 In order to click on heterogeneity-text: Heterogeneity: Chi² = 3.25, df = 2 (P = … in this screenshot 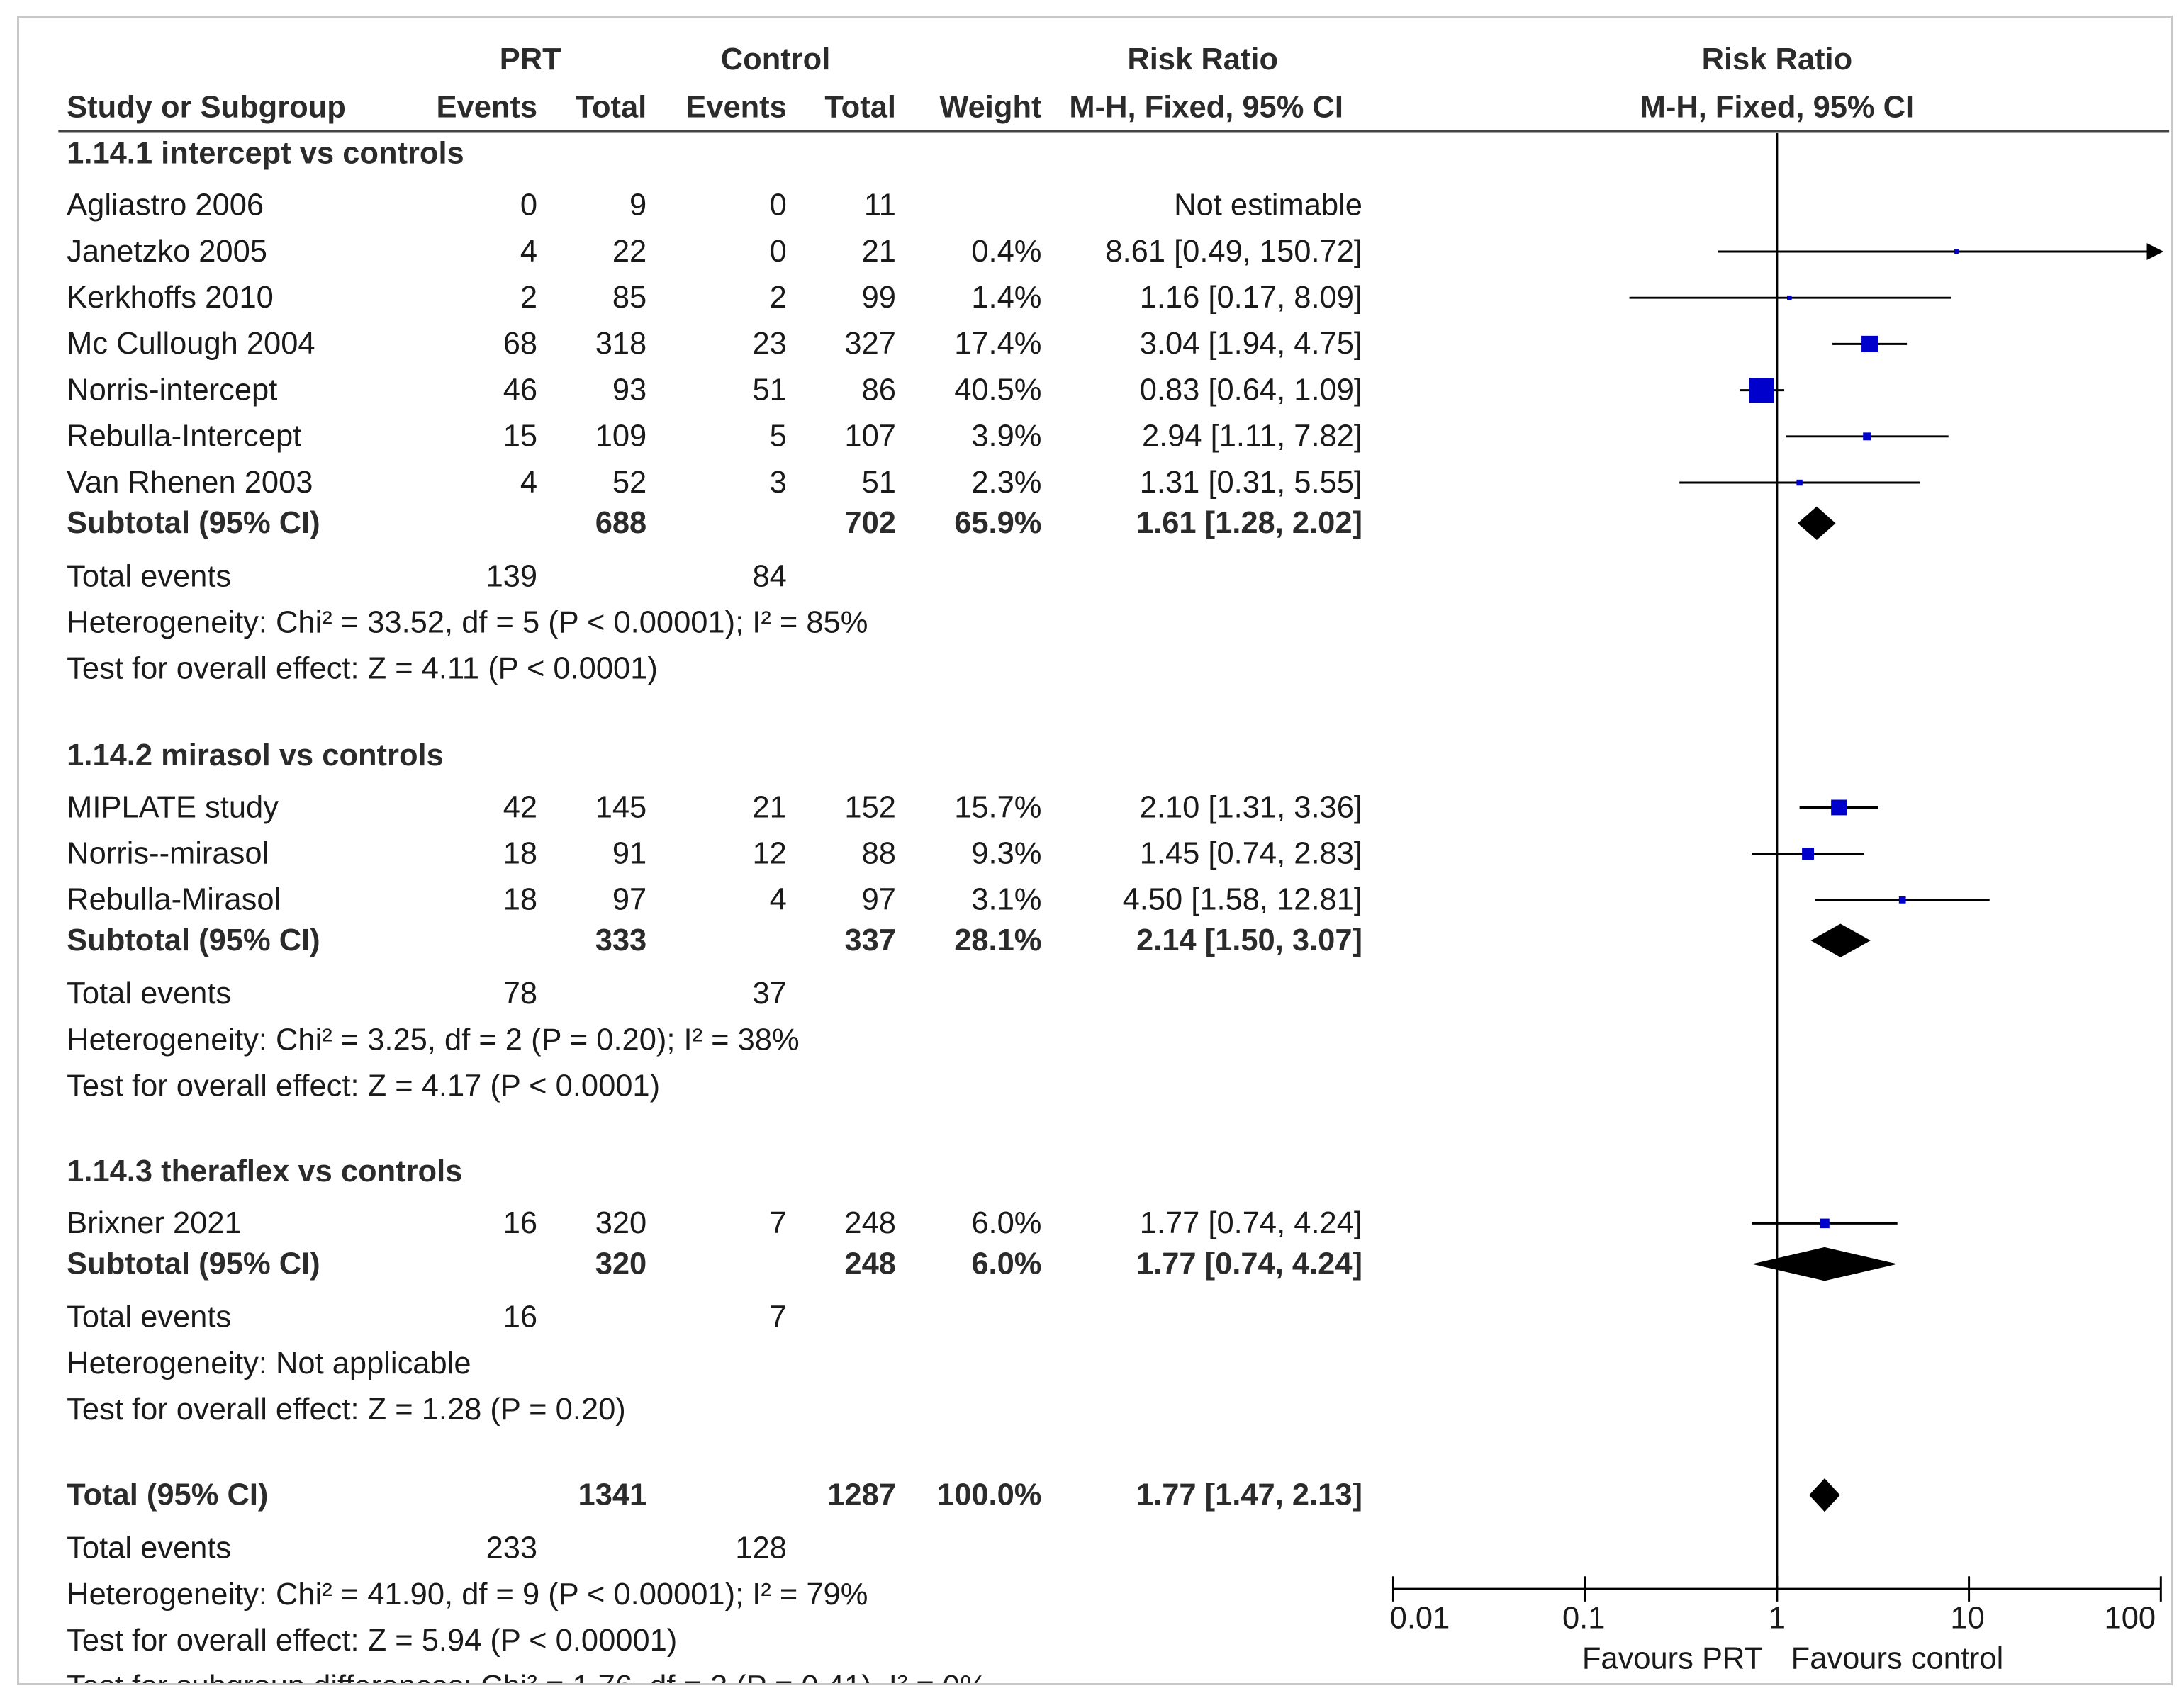, I will do `click(433, 1039)`.